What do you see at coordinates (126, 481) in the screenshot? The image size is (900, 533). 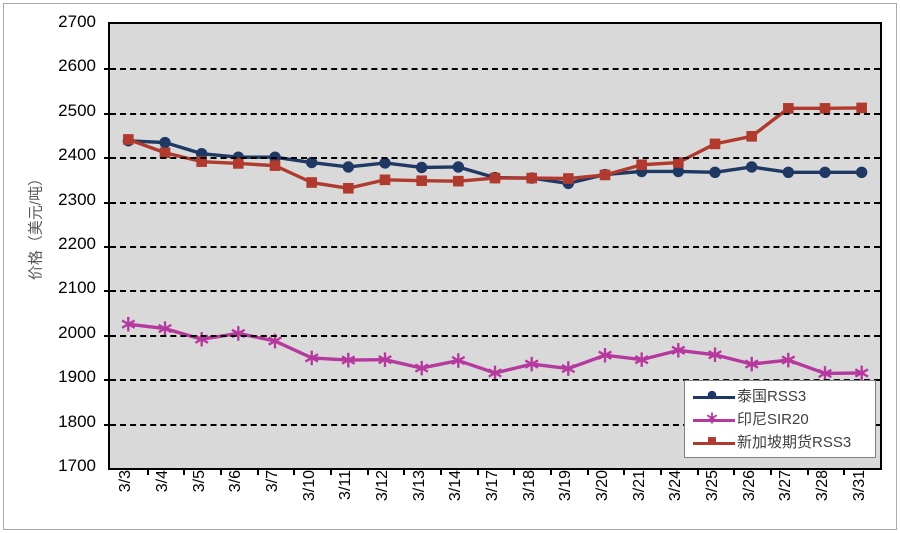 I see `x-axis-tick-label: 3/3` at bounding box center [126, 481].